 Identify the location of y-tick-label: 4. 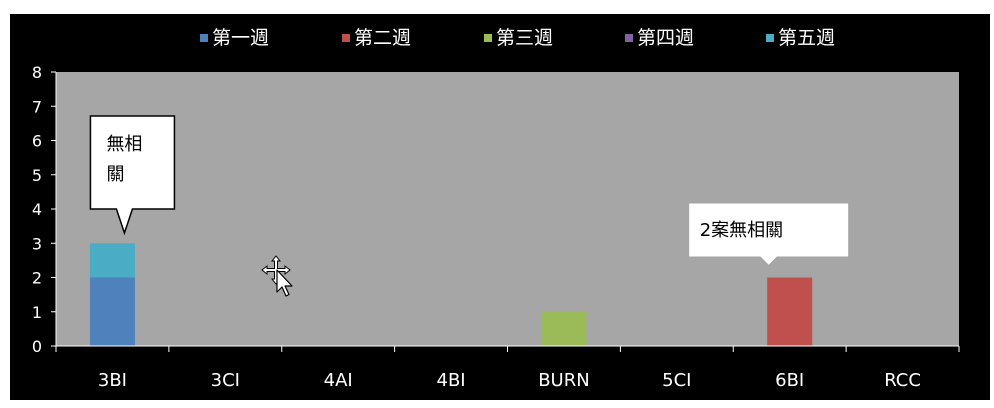
(37, 209).